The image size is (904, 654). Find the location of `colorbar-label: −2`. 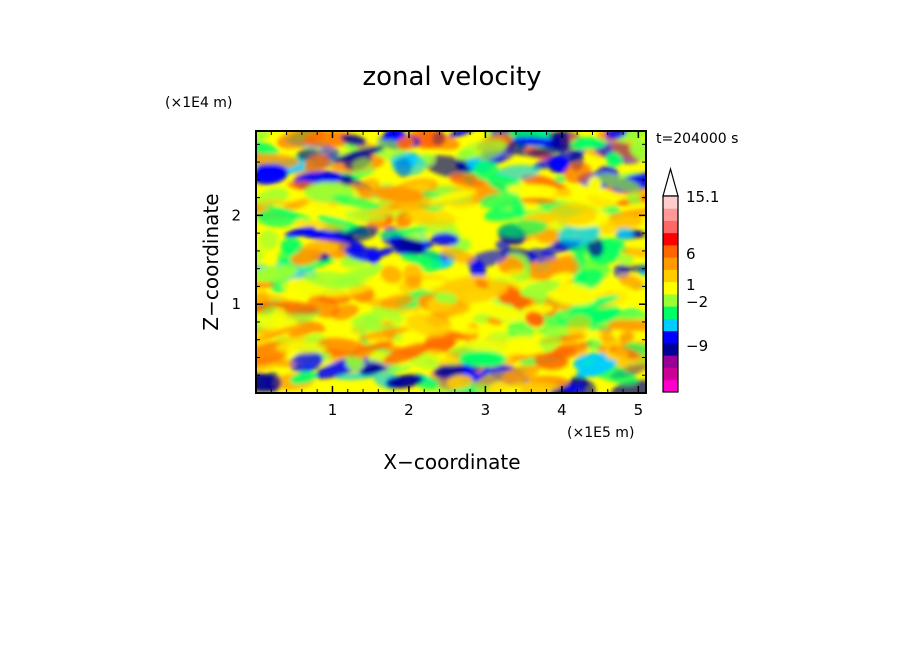

colorbar-label: −2 is located at coordinates (697, 302).